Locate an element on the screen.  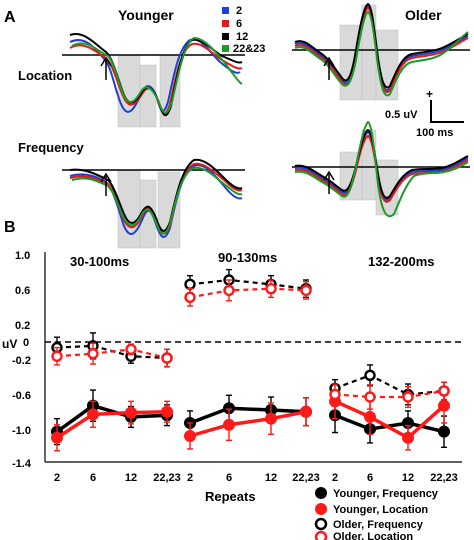
legend-marker-older-location is located at coordinates (321, 535).